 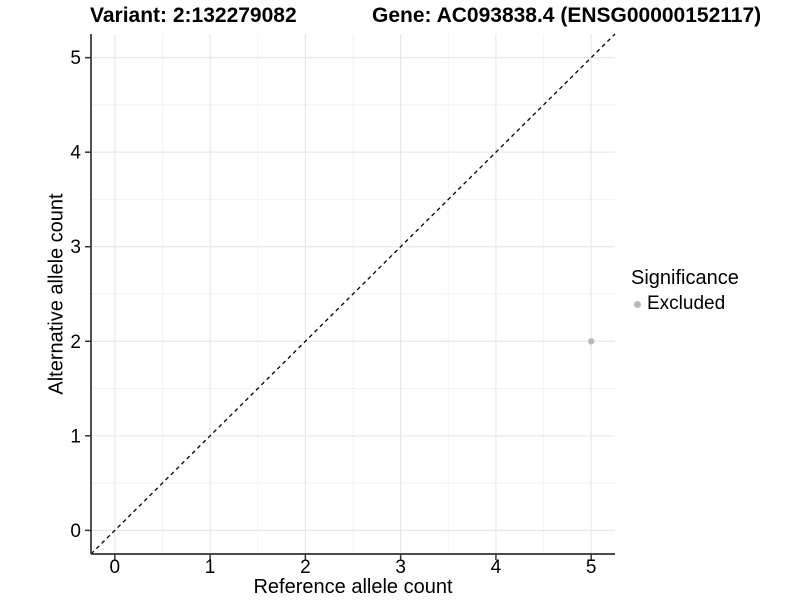 What do you see at coordinates (496, 567) in the screenshot?
I see `x-tick-label: 4` at bounding box center [496, 567].